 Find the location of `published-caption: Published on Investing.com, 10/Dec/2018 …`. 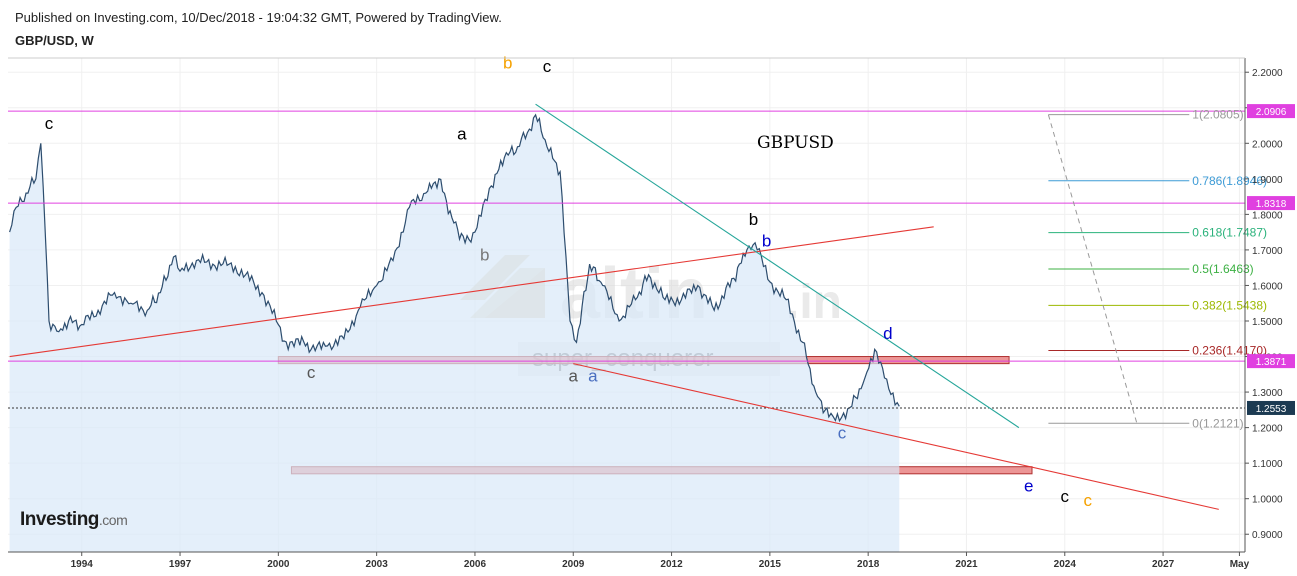

published-caption: Published on Investing.com, 10/Dec/2018 … is located at coordinates (258, 17).